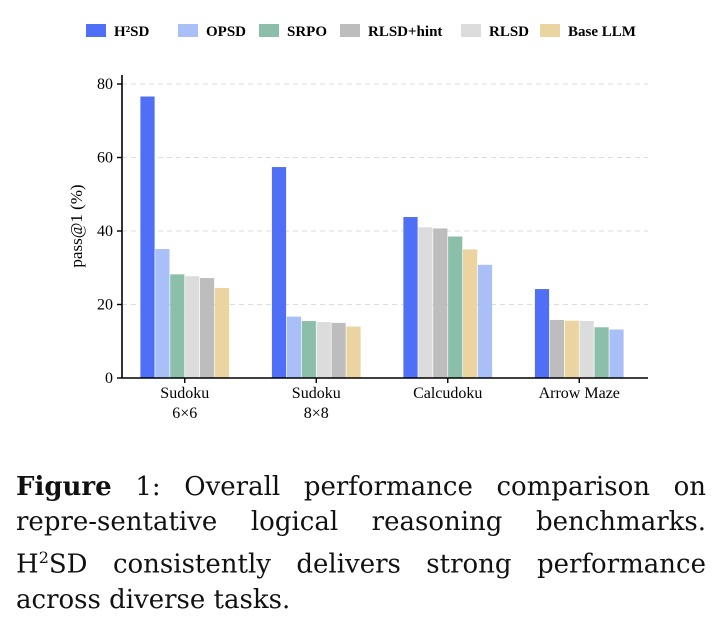  What do you see at coordinates (43, 557) in the screenshot?
I see `caption-superscript: 2` at bounding box center [43, 557].